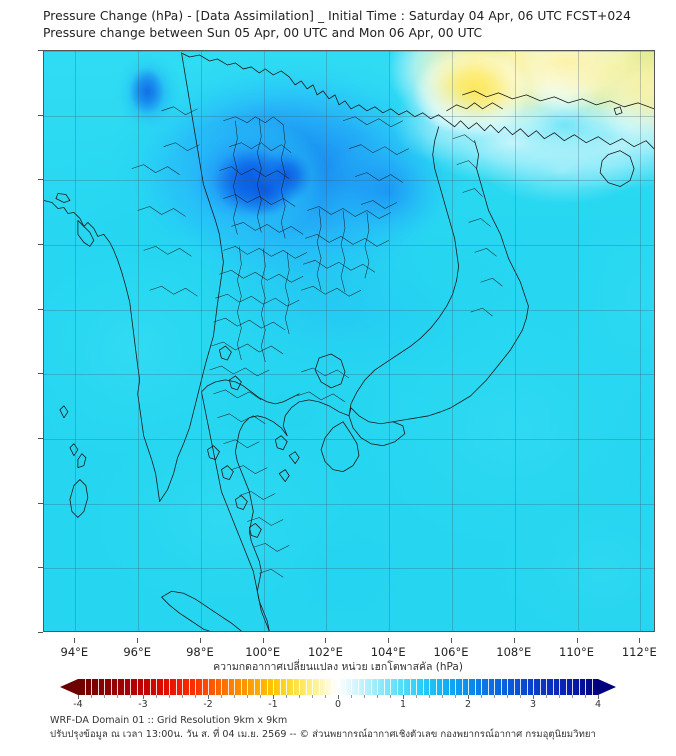 The image size is (676, 756). What do you see at coordinates (21, 341) in the screenshot?
I see `latitude-axis: 4°N6°N8°N10°N12°N14°N16°N18°N20°N22°N` at bounding box center [21, 341].